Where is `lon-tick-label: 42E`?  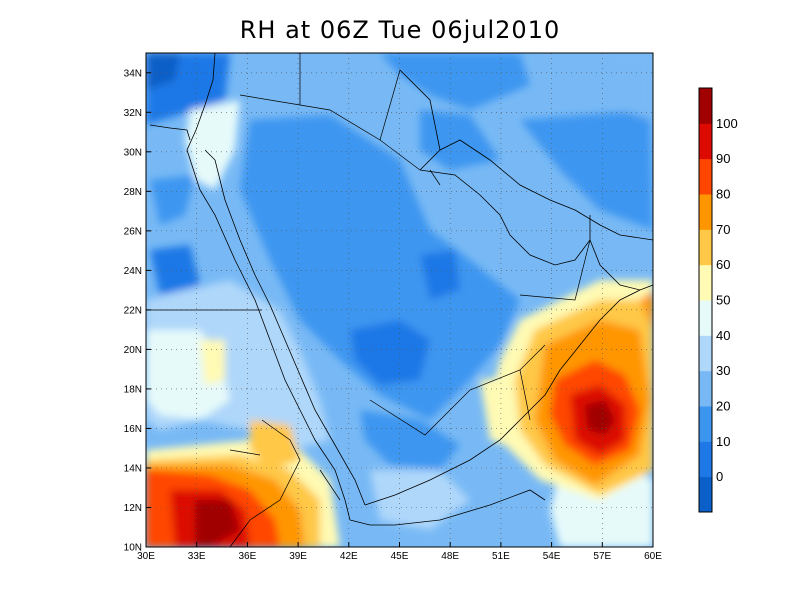 lon-tick-label: 42E is located at coordinates (349, 556).